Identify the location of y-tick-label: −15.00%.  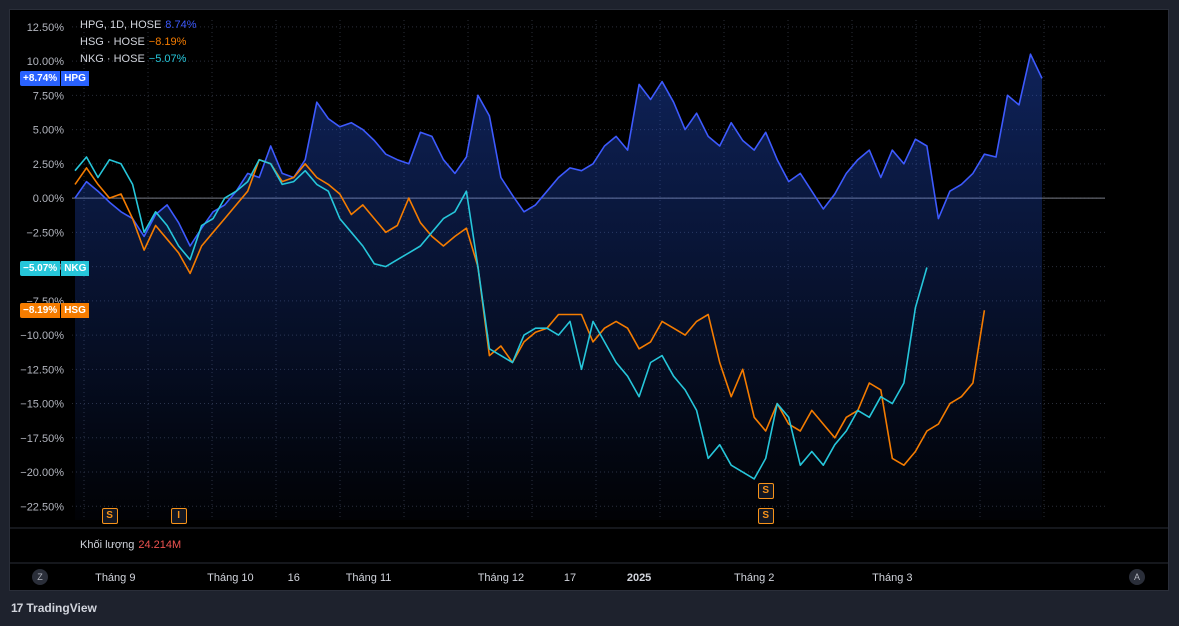
(42, 405).